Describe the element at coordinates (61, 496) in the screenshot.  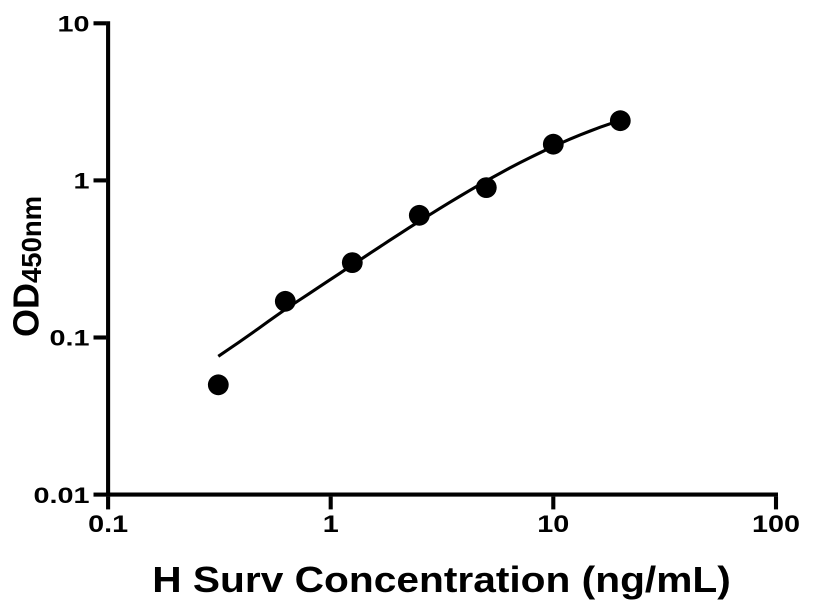
I see `svg-text: 0.01` at that location.